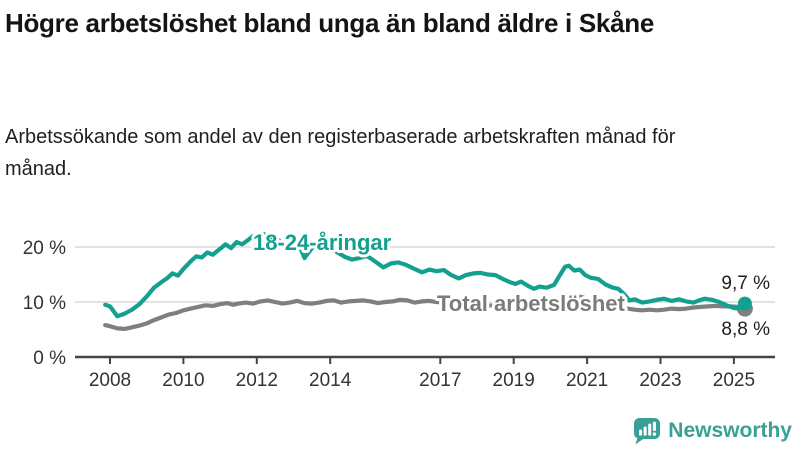 This screenshot has width=800, height=450. What do you see at coordinates (440, 380) in the screenshot?
I see `x-tick-label: 2017` at bounding box center [440, 380].